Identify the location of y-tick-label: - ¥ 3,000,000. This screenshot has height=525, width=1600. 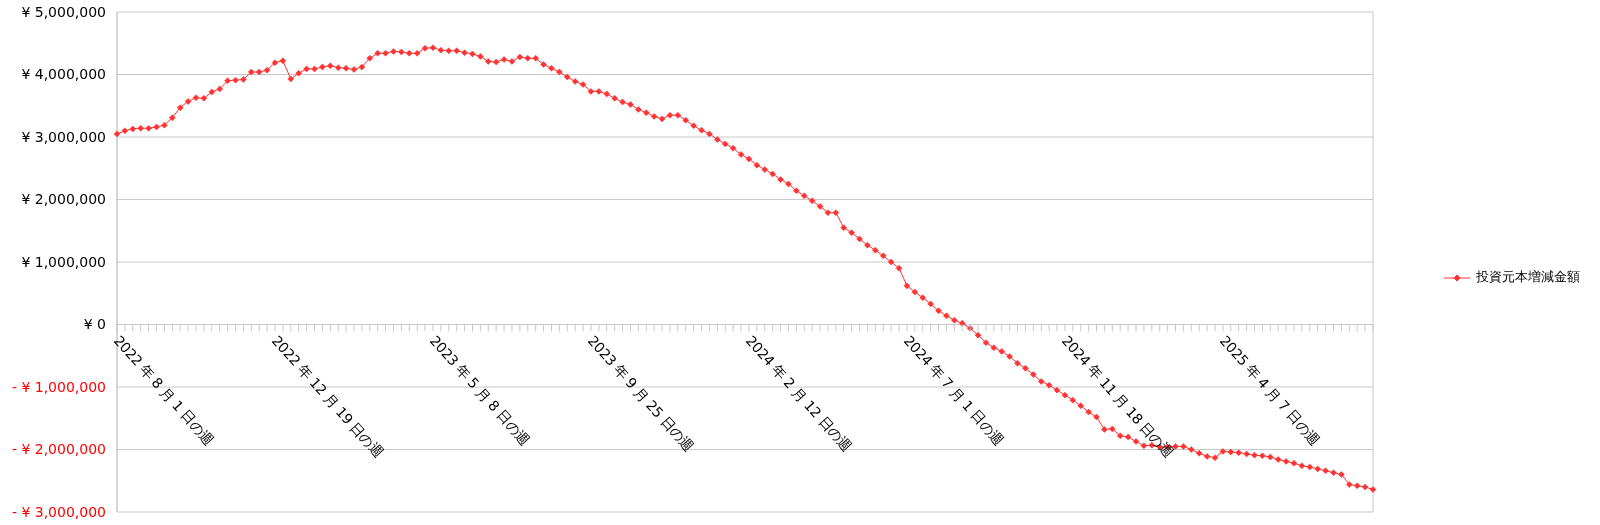
(58, 511).